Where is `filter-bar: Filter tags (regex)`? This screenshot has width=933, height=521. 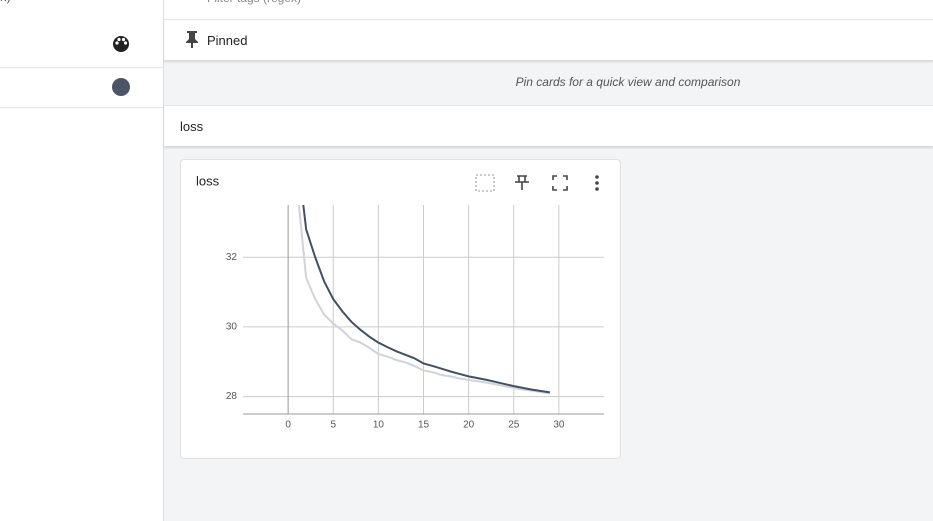 filter-bar: Filter tags (regex) is located at coordinates (548, 10).